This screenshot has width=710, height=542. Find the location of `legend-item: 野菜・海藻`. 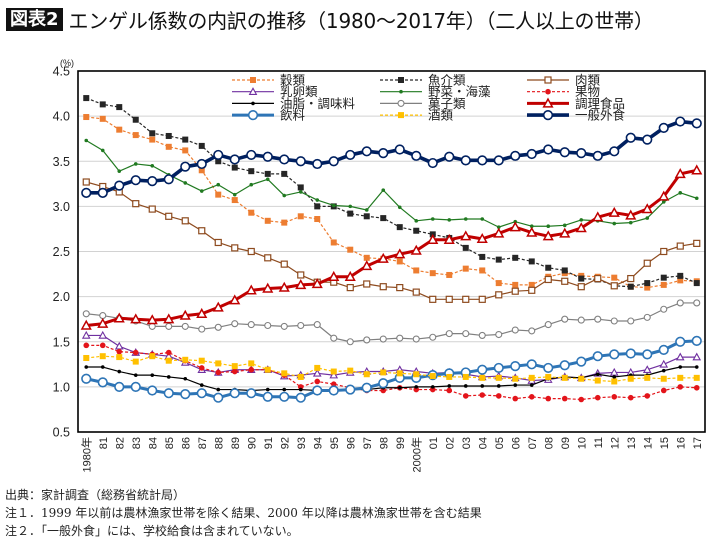

legend-item: 野菜・海藻 is located at coordinates (435, 91).